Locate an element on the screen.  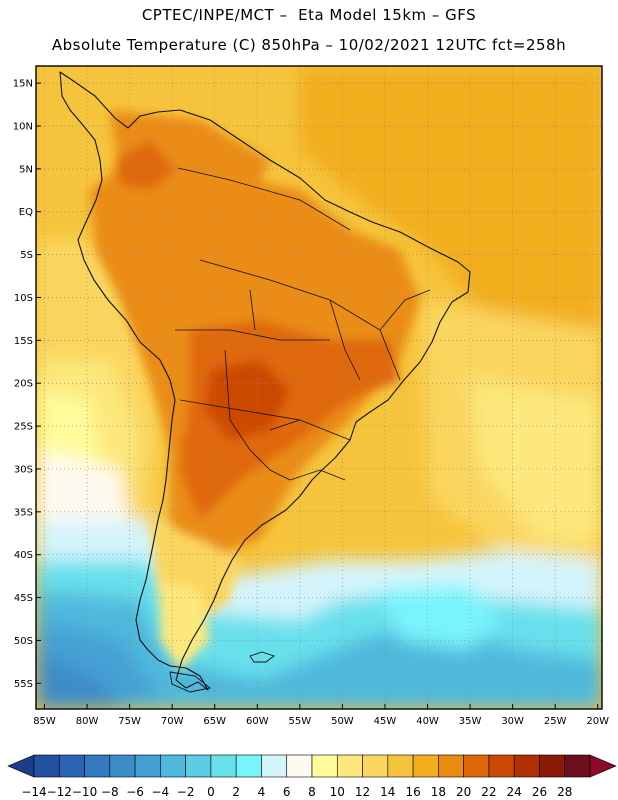
lat-tick-label: 10S is located at coordinates (23, 298).